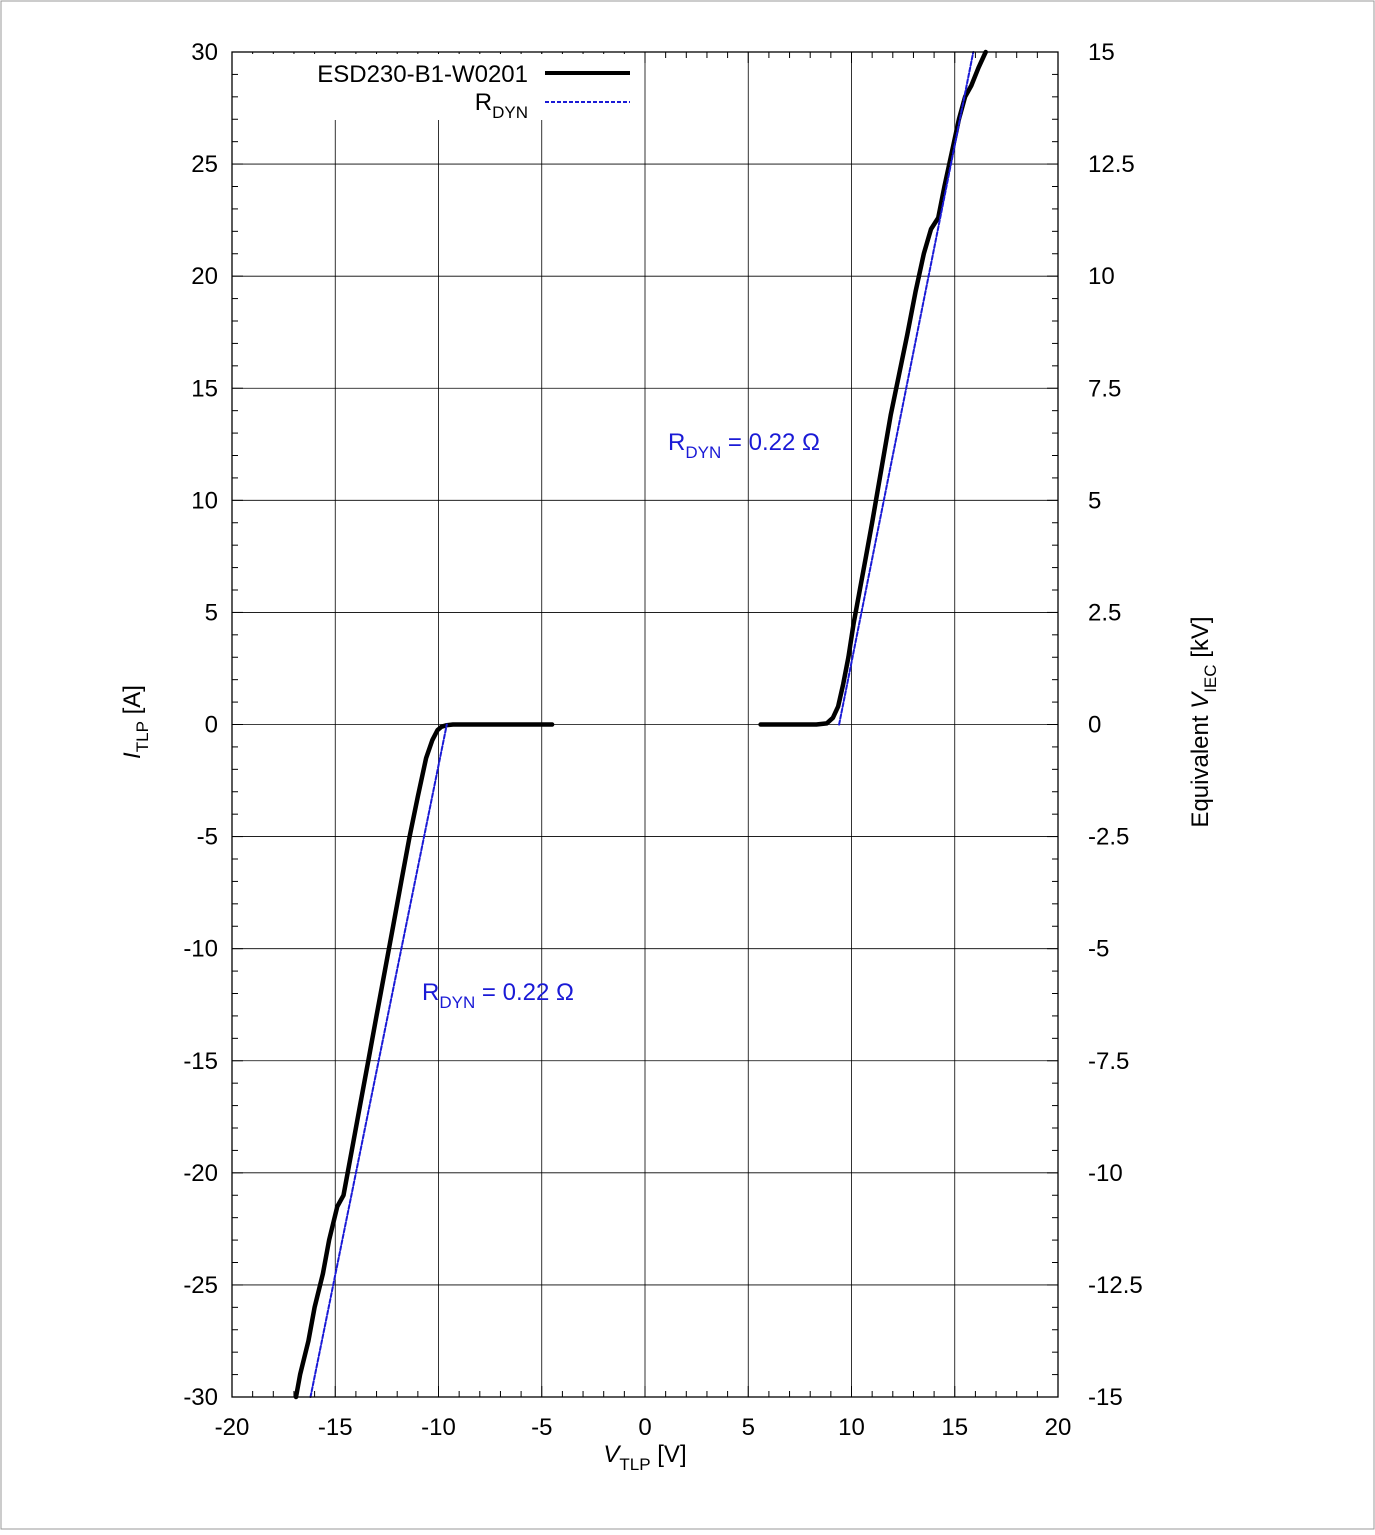  Describe the element at coordinates (1200, 768) in the screenshot. I see `y2-axis-title-prefix: Equivalent` at that location.